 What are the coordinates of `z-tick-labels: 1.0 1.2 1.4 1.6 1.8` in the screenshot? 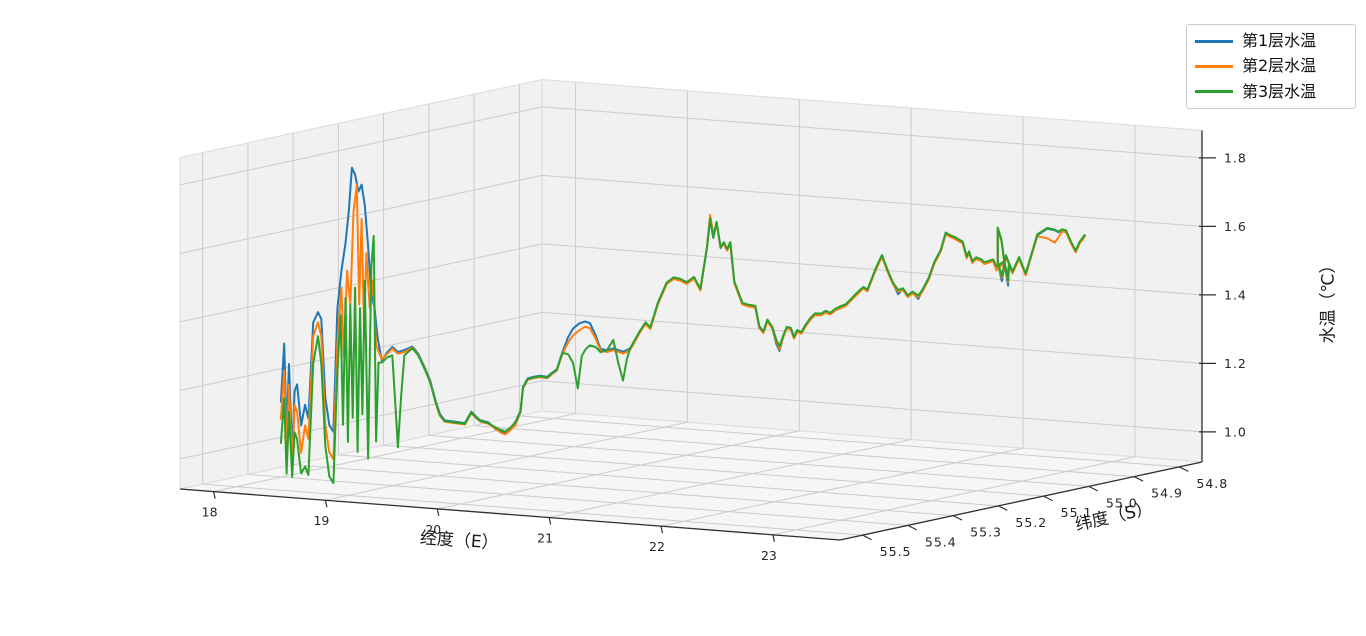 It's located at (1235, 294).